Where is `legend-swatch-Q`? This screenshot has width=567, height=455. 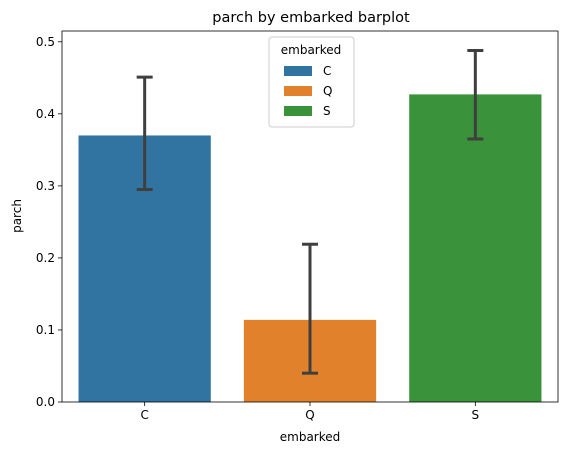 legend-swatch-Q is located at coordinates (298, 91).